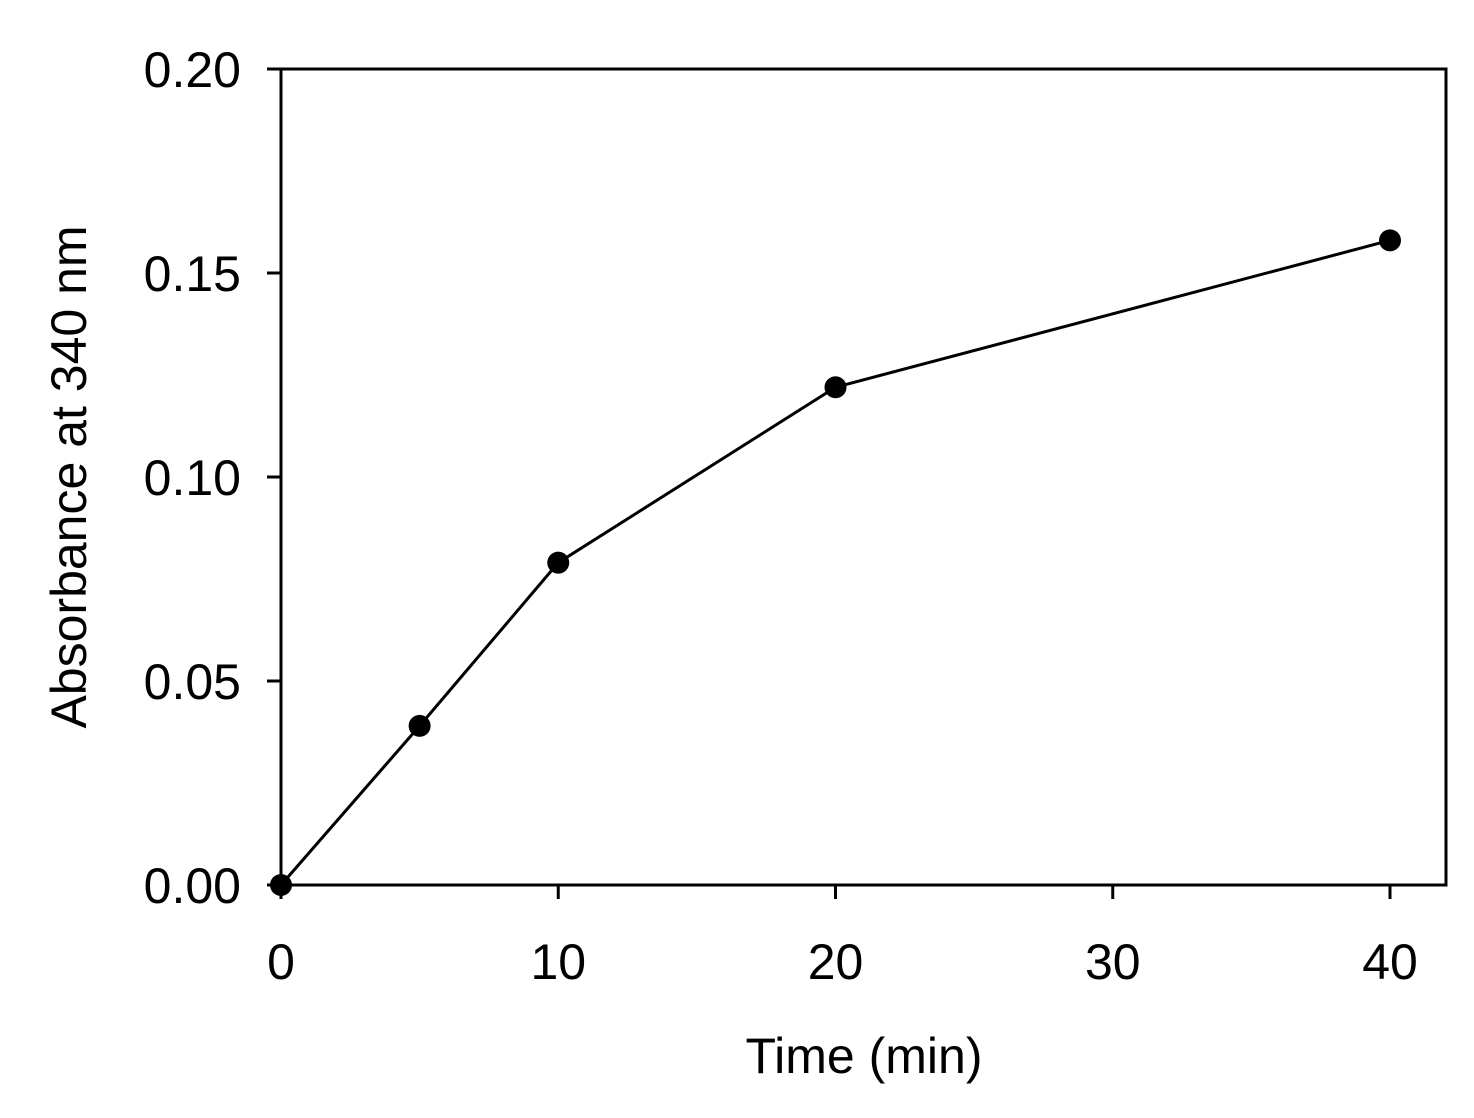 The image size is (1474, 1118). I want to click on y-tick-label: 0.15, so click(192, 274).